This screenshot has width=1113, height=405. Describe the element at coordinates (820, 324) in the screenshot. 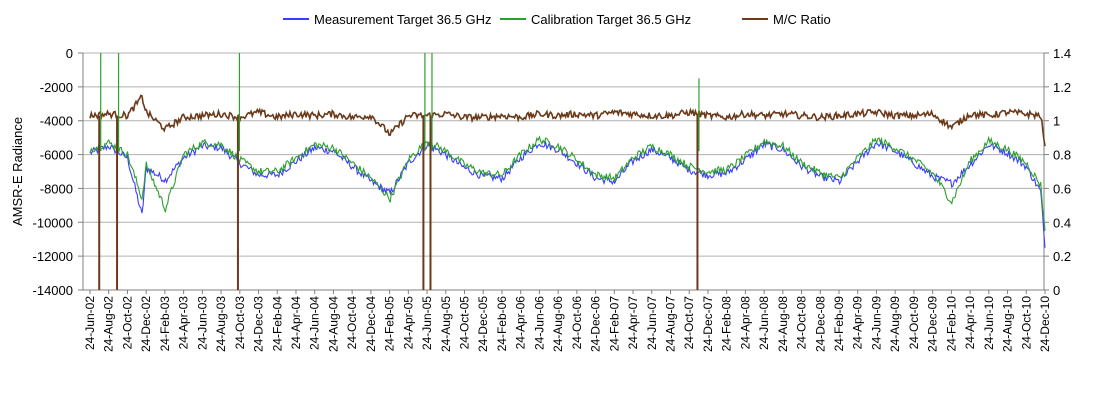

I see `x-tick-label: 24-Dec-08` at that location.